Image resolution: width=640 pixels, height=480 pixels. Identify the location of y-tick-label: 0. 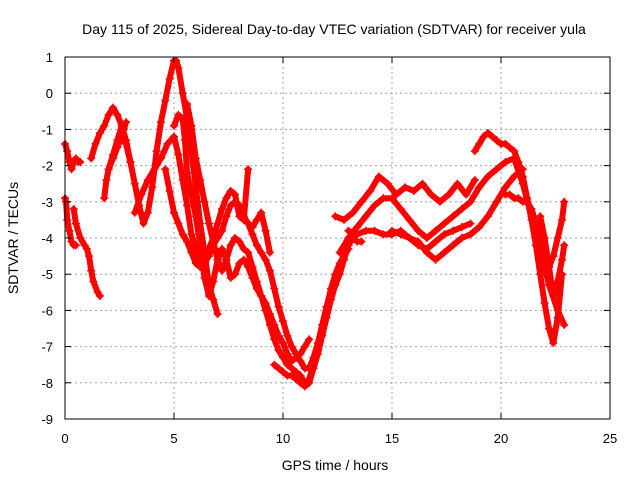
(49, 93).